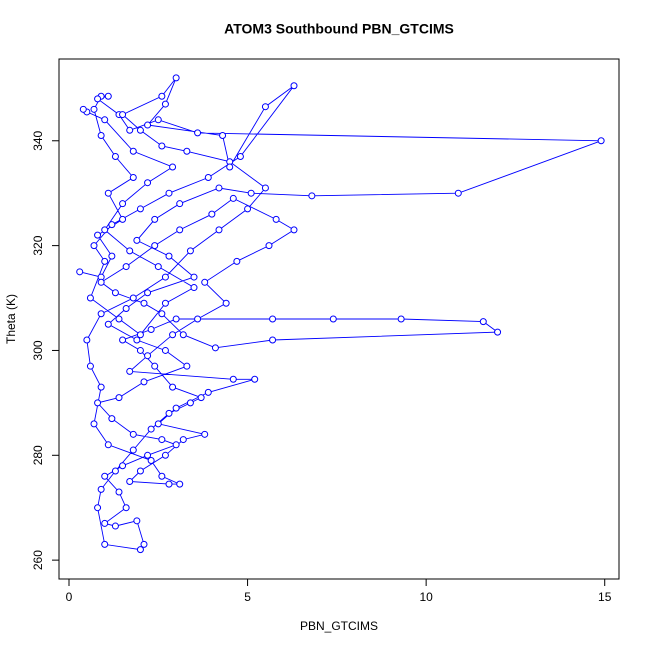 Image resolution: width=650 pixels, height=650 pixels. Describe the element at coordinates (69, 597) in the screenshot. I see `x-tick-label: 0` at that location.